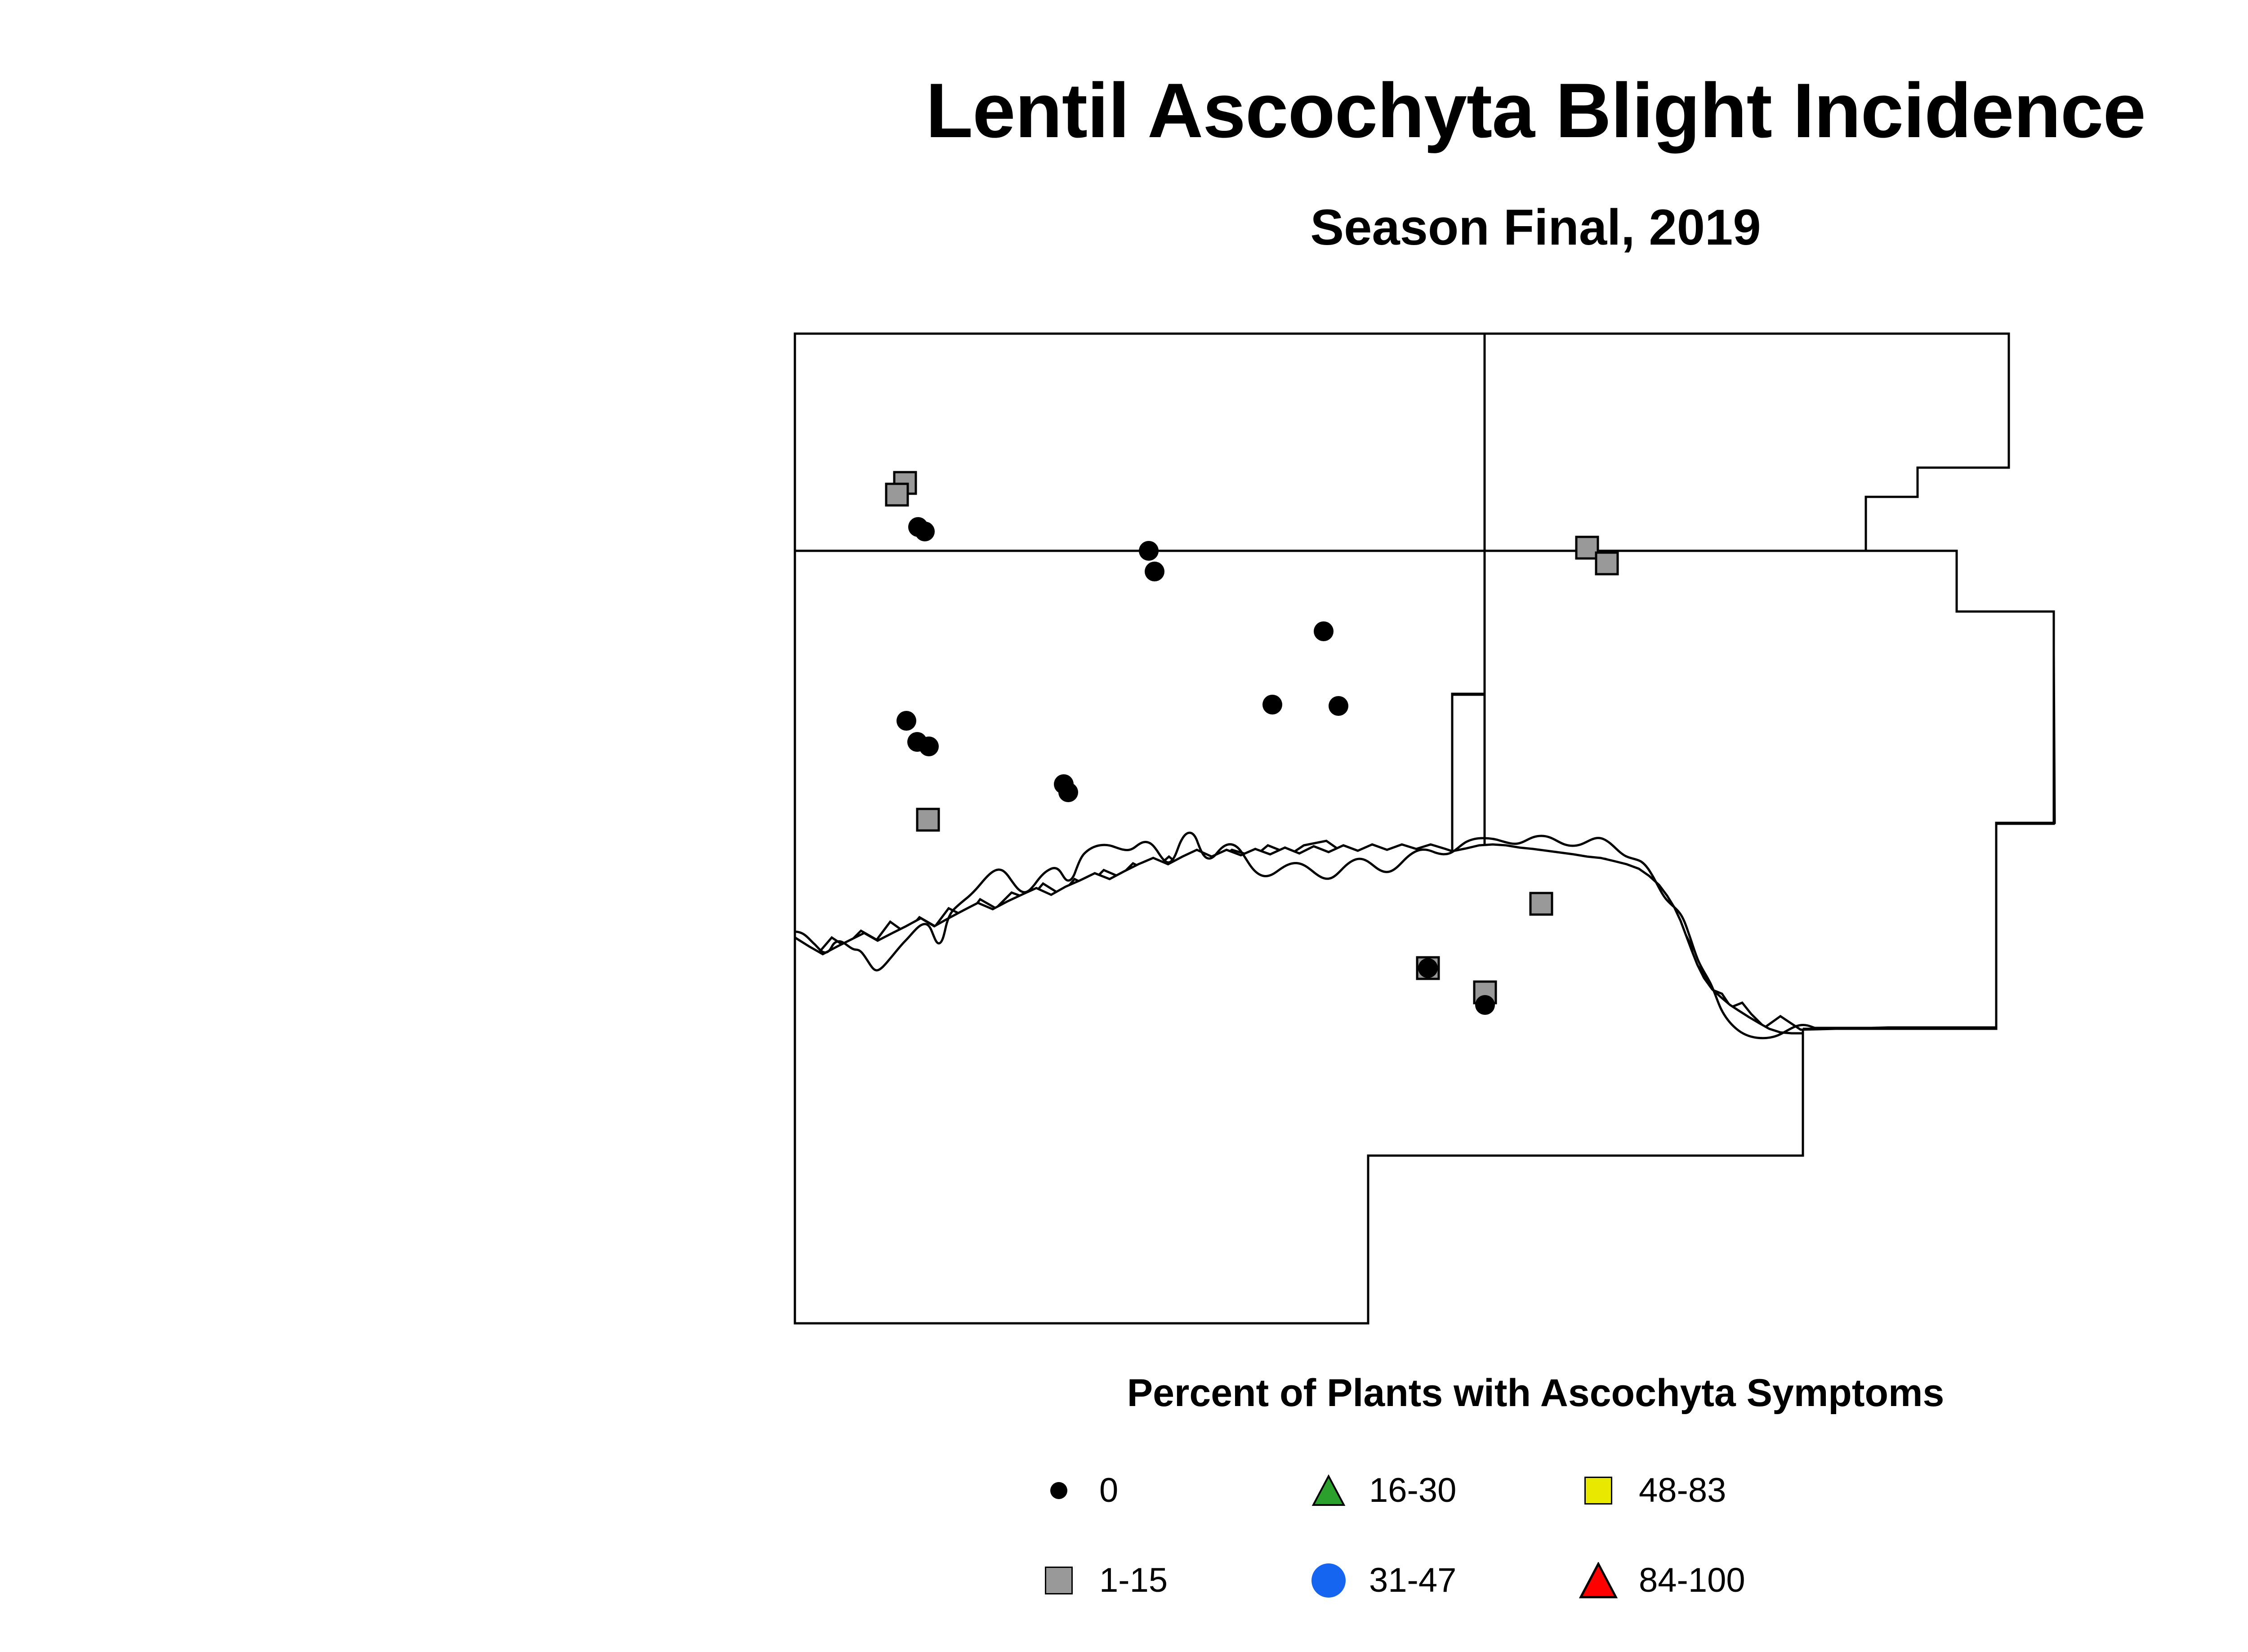 The width and height of the screenshot is (2248, 1652). What do you see at coordinates (1428, 968) in the screenshot?
I see `site-s-circle-a` at bounding box center [1428, 968].